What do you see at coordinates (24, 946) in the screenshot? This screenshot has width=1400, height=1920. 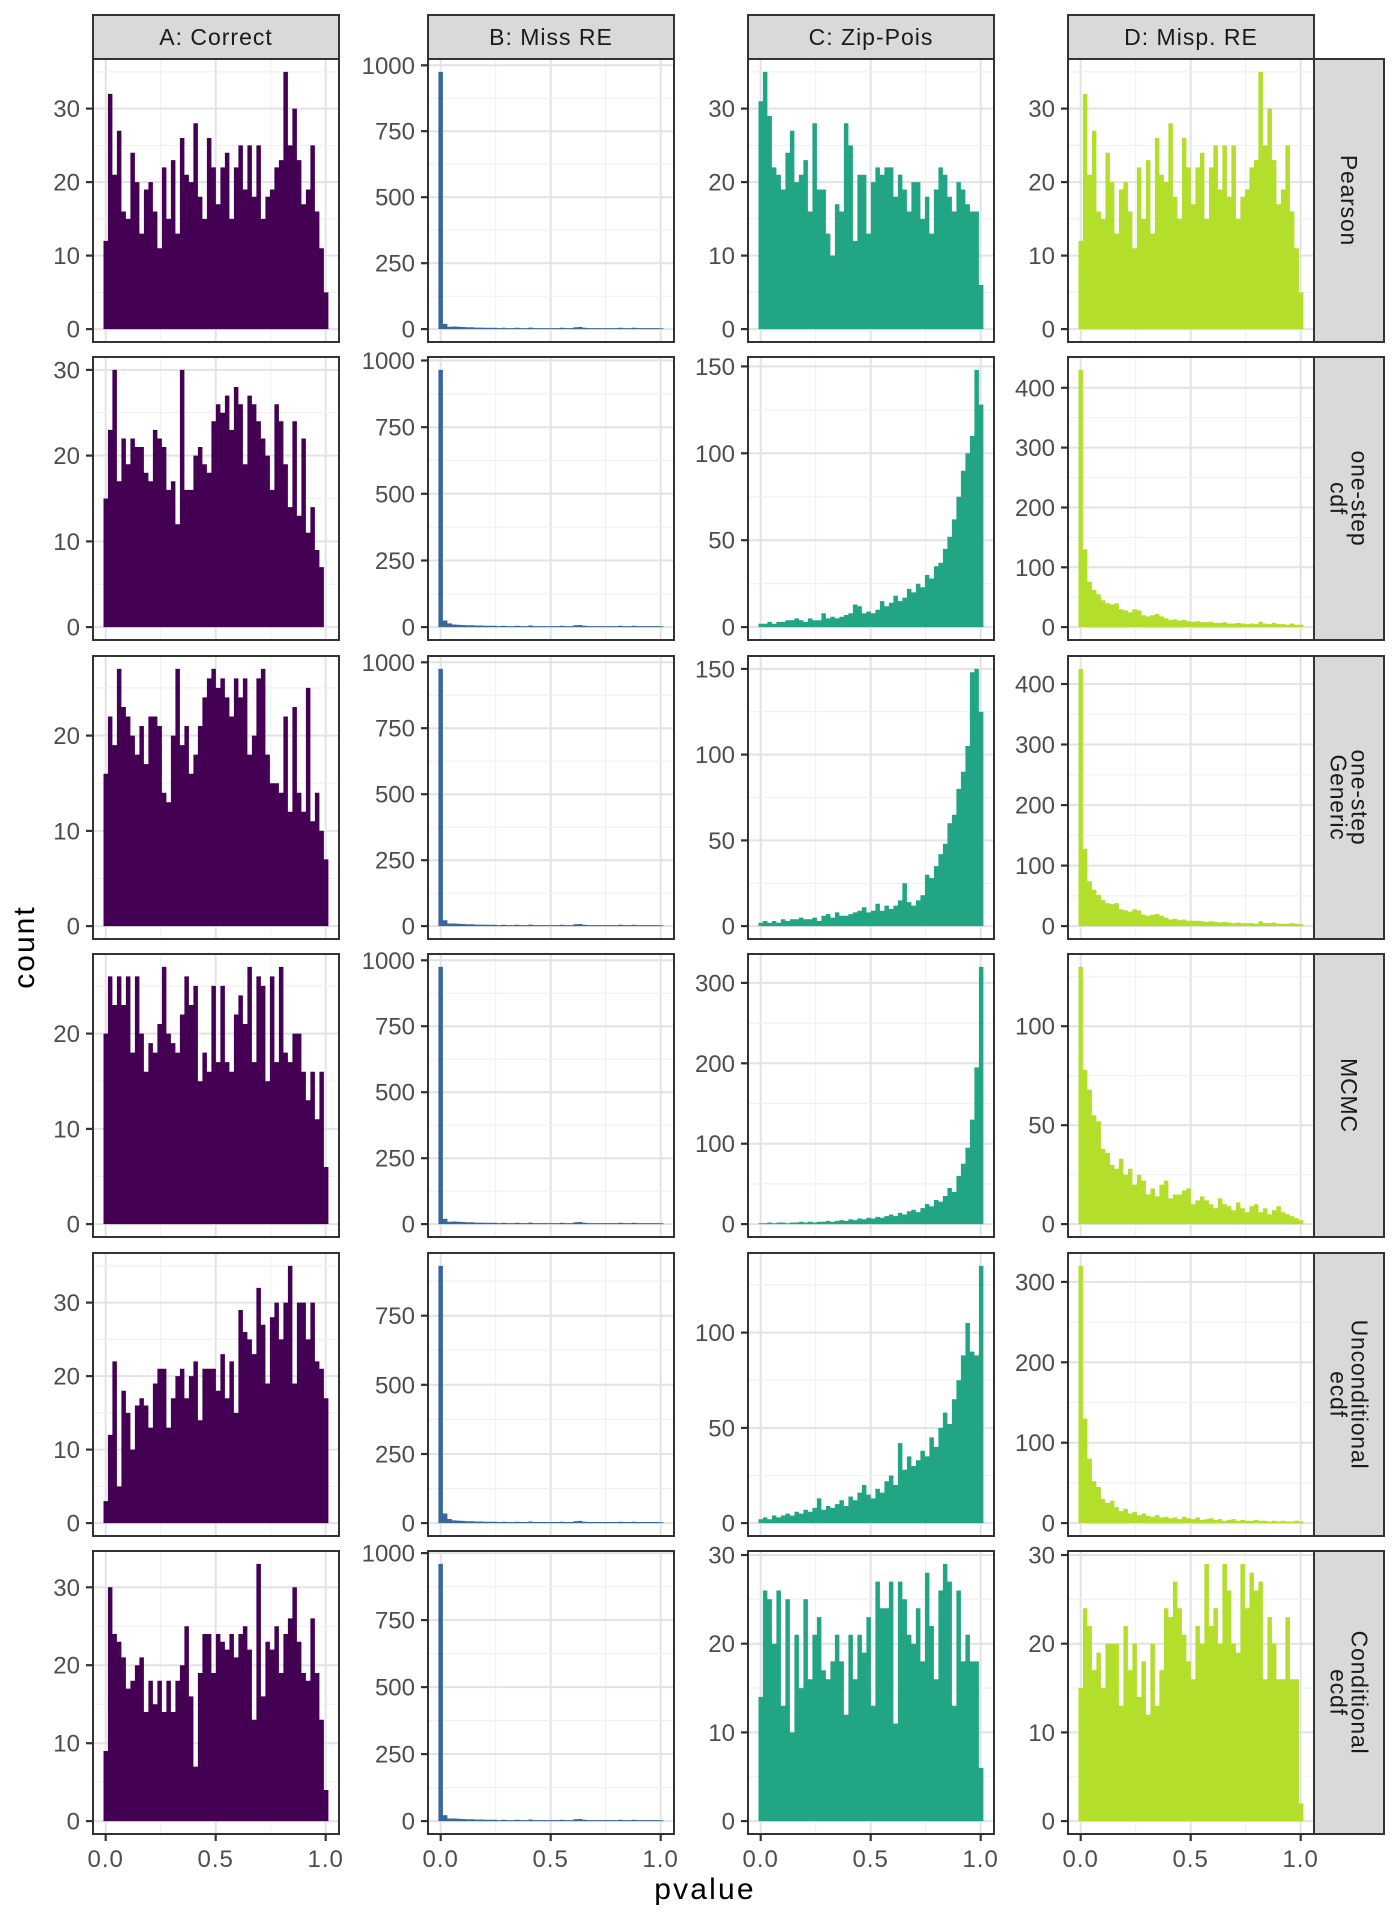 I see `svg-text: count` at bounding box center [24, 946].